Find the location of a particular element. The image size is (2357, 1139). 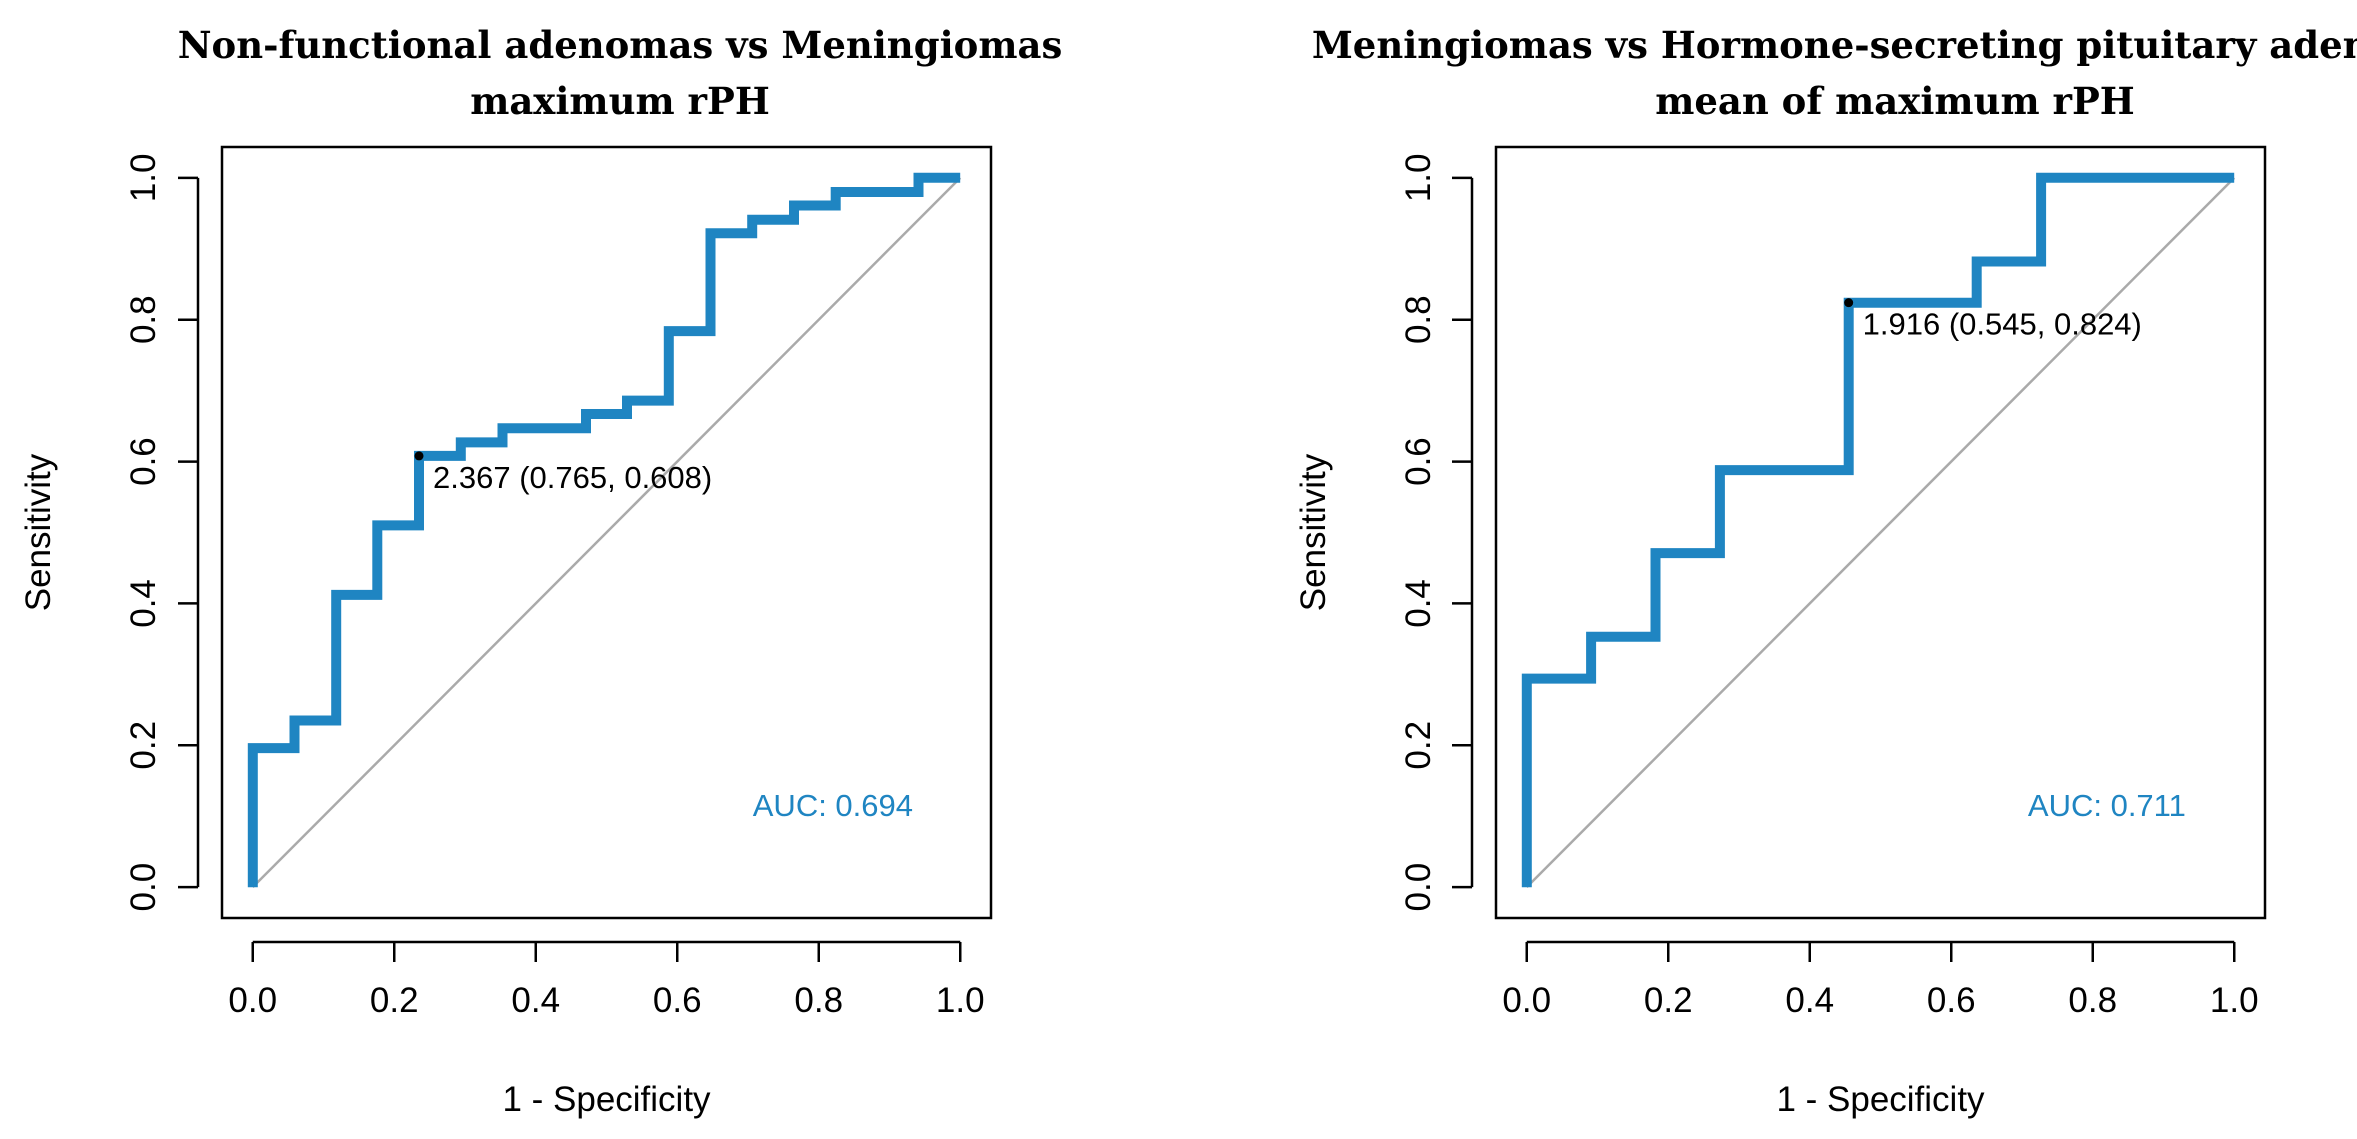

chart-title-line-2: maximum rPH is located at coordinates (620, 101).